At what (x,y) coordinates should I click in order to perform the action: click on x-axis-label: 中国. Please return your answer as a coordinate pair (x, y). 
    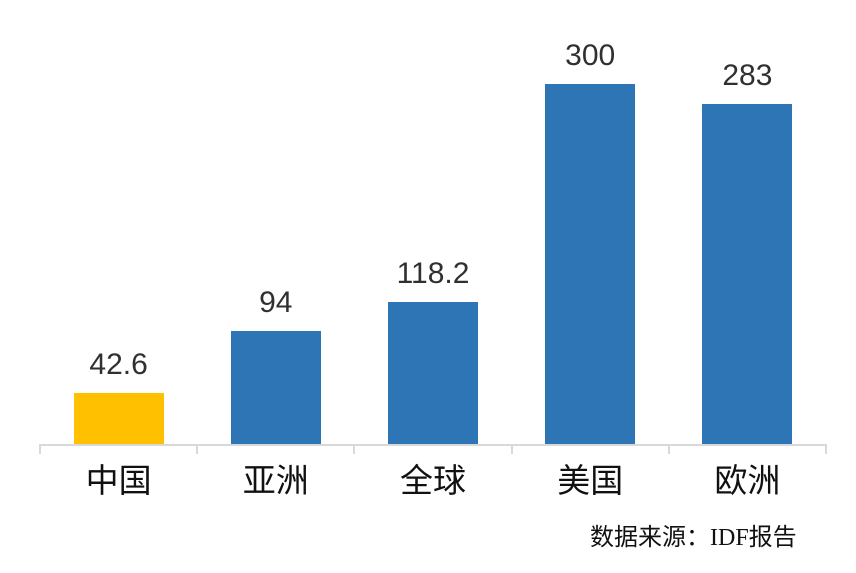
    Looking at the image, I should click on (118, 482).